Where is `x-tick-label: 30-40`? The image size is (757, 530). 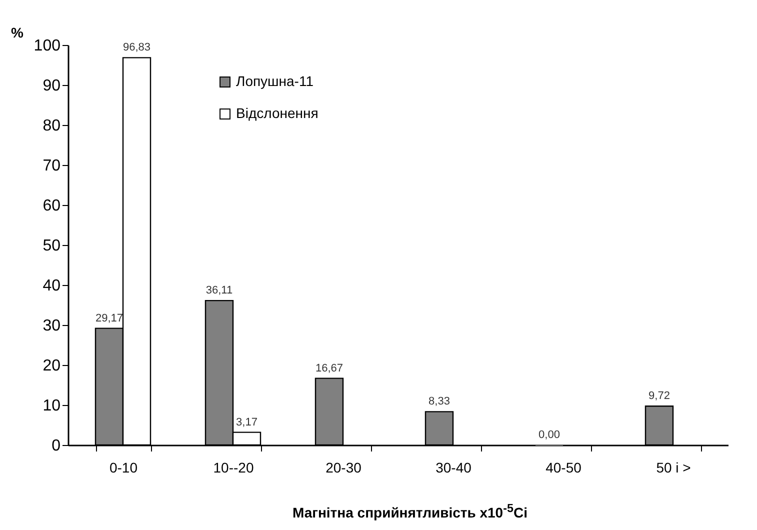 x-tick-label: 30-40 is located at coordinates (454, 468).